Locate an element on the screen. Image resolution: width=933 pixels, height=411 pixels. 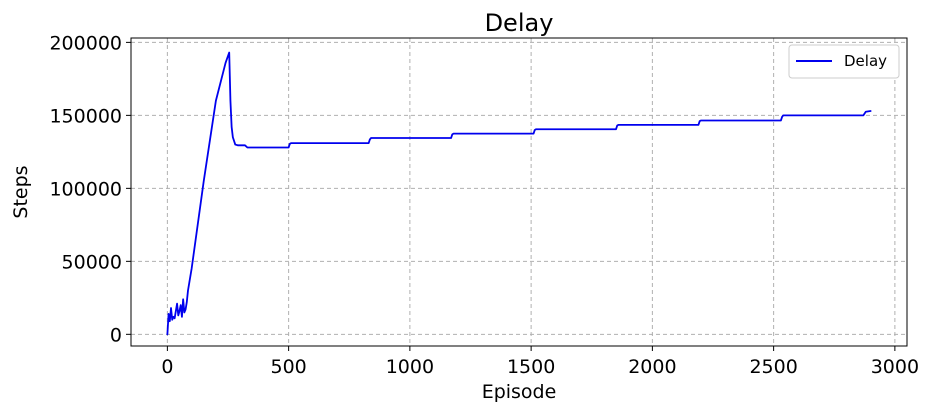
x-tick-label: 3000 is located at coordinates (895, 367).